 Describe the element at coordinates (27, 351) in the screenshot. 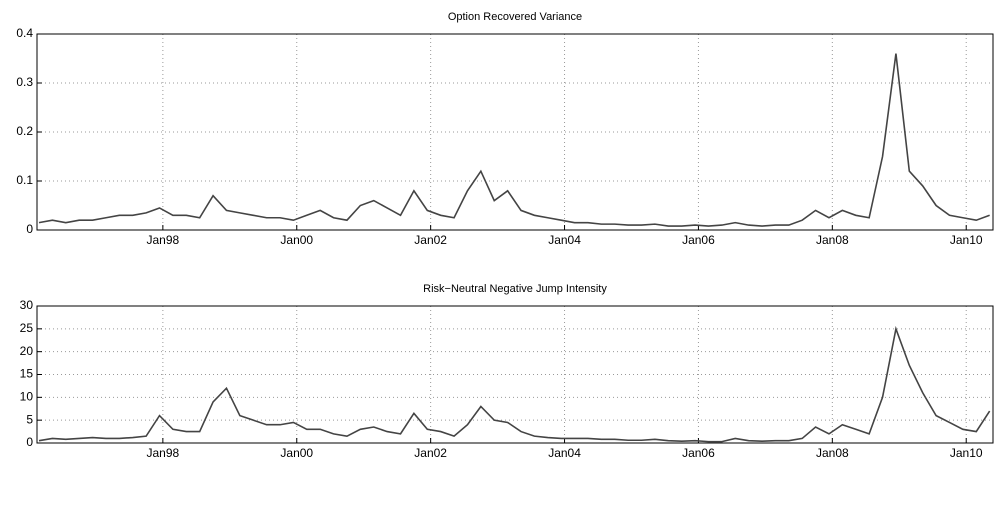

I see `y-tick-label: 20` at that location.